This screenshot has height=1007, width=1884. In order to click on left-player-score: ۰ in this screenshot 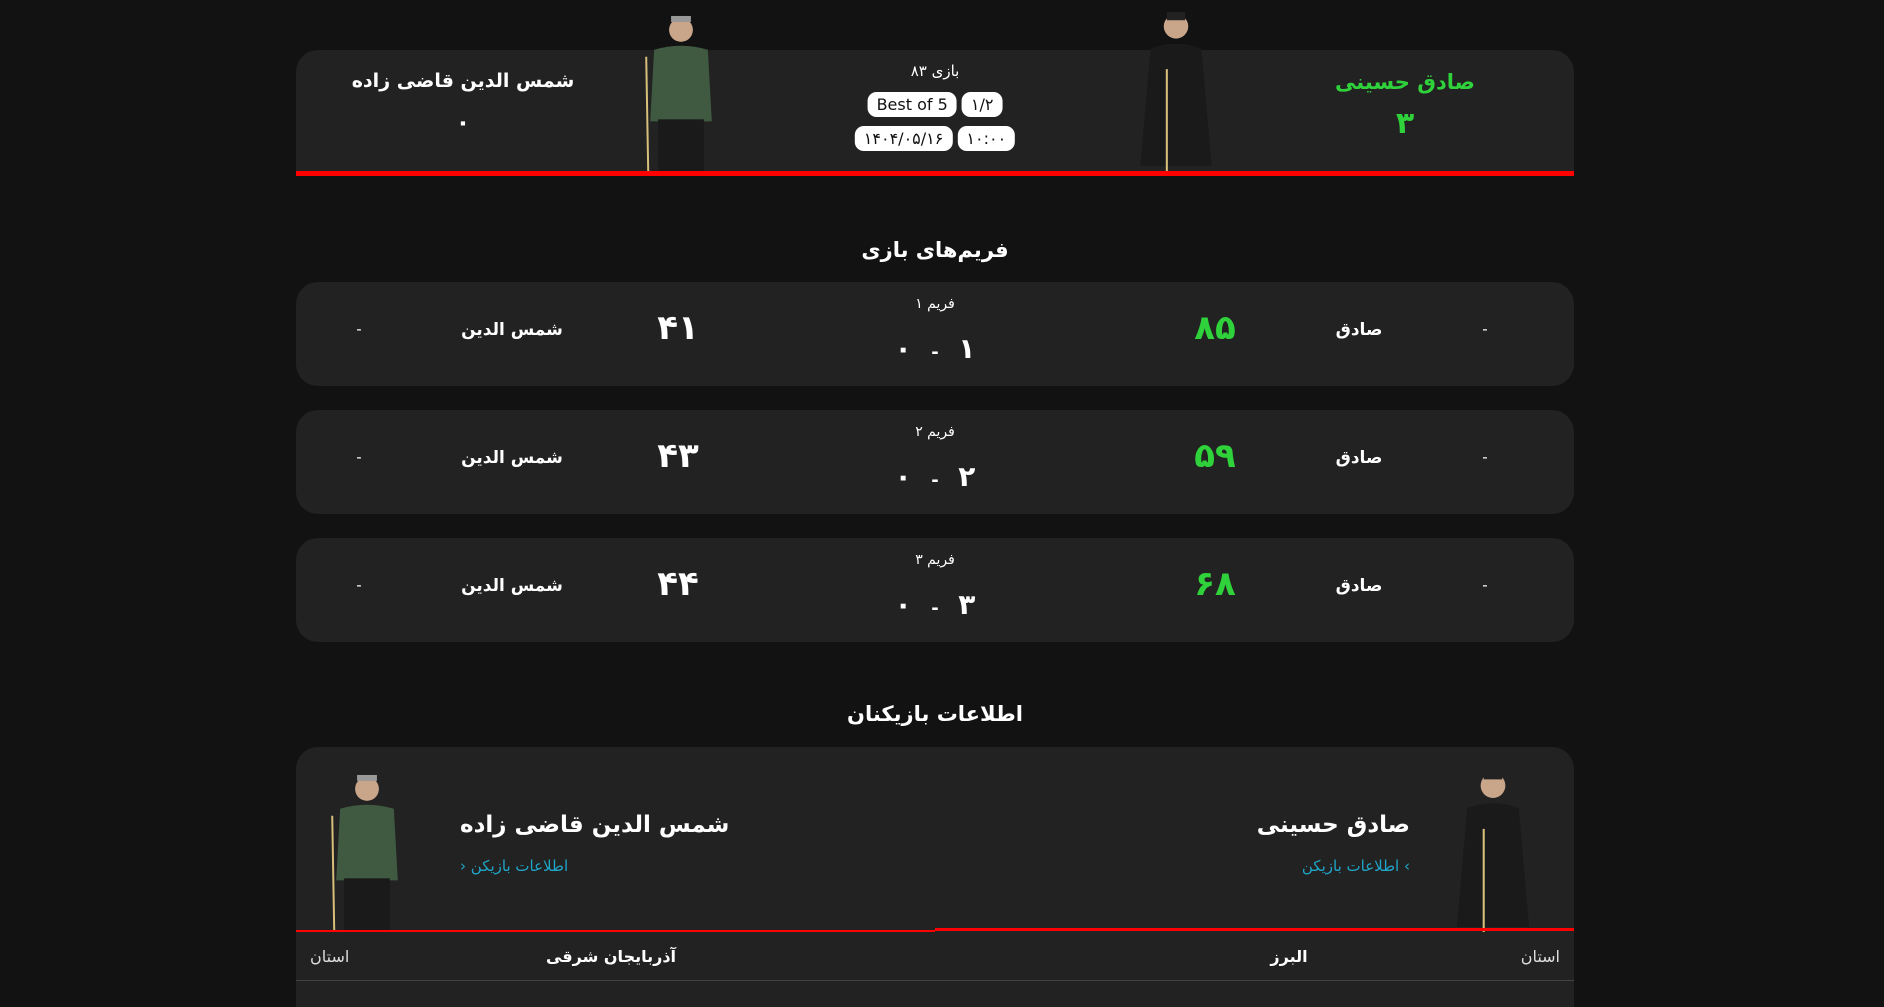, I will do `click(463, 122)`.